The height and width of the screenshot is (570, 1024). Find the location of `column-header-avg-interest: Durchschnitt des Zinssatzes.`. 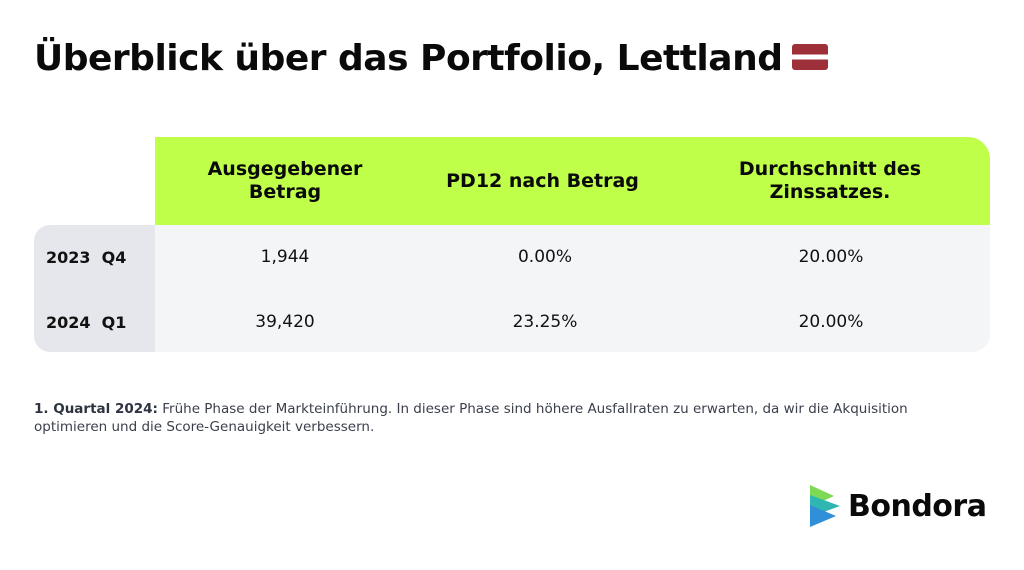

column-header-avg-interest: Durchschnitt des Zinssatzes. is located at coordinates (830, 180).